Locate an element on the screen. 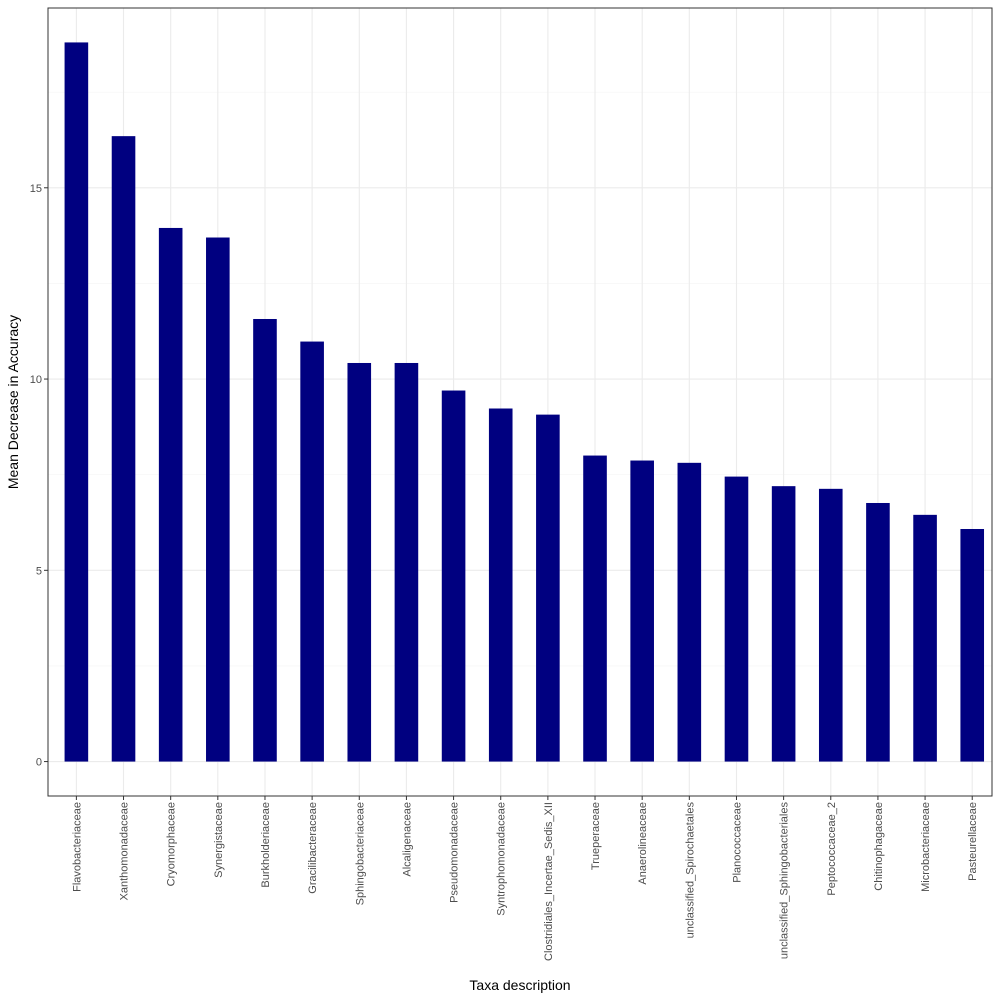 Image resolution: width=1000 pixels, height=1000 pixels. x-tick-label: Pasteurellaceae is located at coordinates (973, 841).